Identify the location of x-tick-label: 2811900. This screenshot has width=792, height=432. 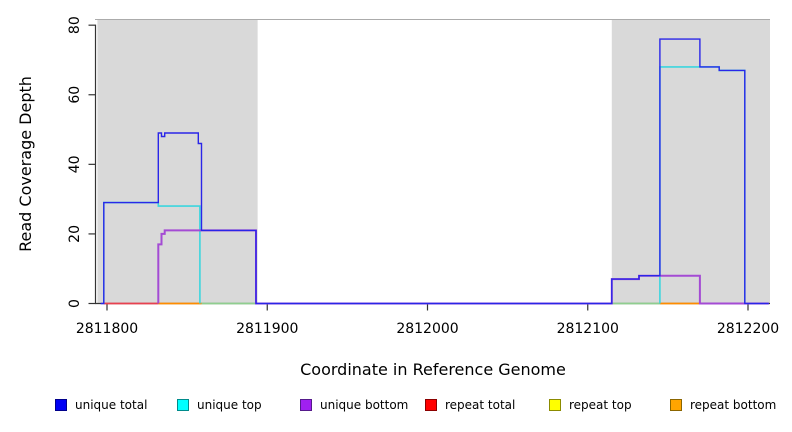
(267, 329).